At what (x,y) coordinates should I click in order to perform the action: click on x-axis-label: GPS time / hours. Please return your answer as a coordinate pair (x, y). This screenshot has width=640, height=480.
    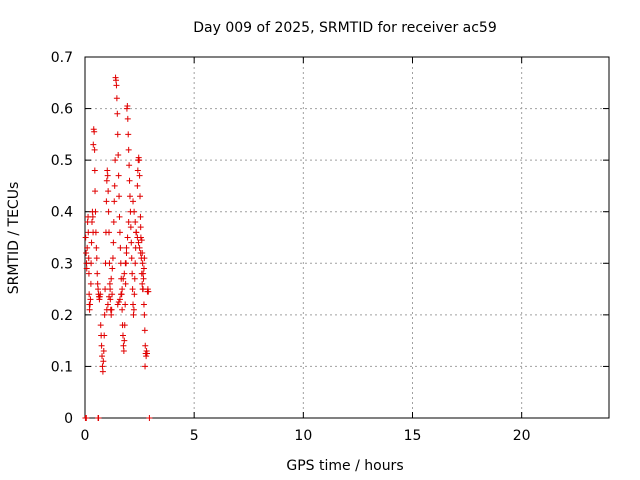
    Looking at the image, I should click on (344, 466).